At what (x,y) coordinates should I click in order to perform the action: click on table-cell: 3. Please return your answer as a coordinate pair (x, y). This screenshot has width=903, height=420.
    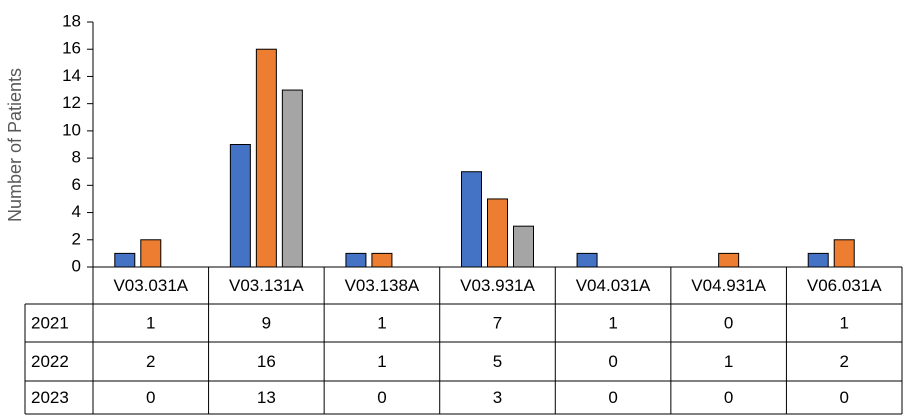
    Looking at the image, I should click on (497, 397).